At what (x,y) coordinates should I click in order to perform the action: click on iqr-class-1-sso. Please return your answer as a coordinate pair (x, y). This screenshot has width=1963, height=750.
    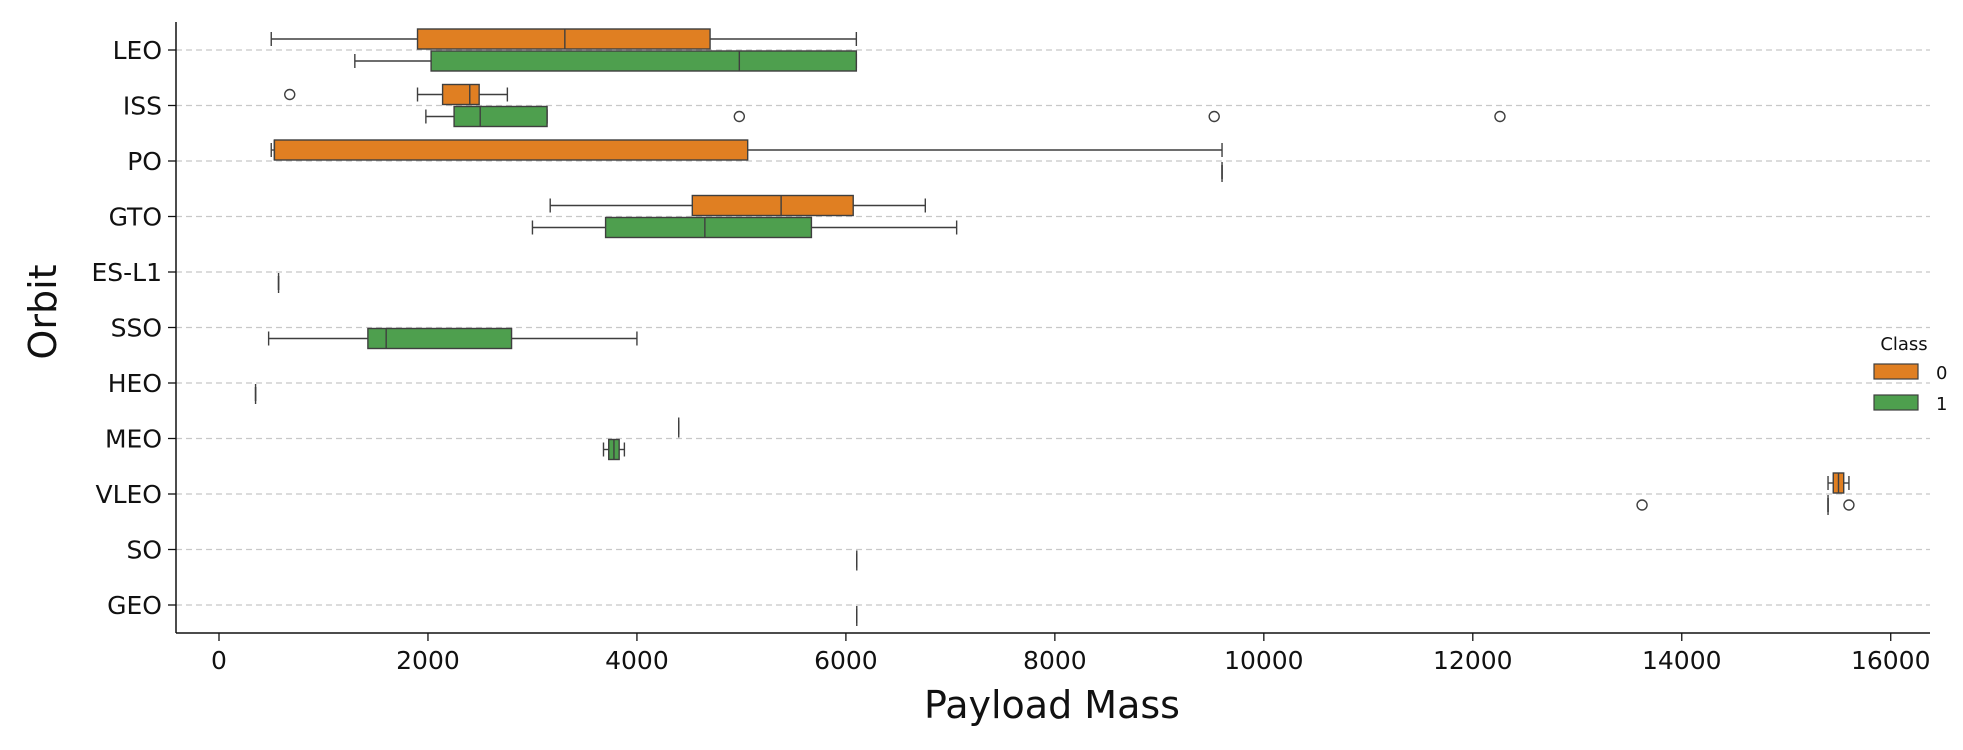
    Looking at the image, I should click on (440, 338).